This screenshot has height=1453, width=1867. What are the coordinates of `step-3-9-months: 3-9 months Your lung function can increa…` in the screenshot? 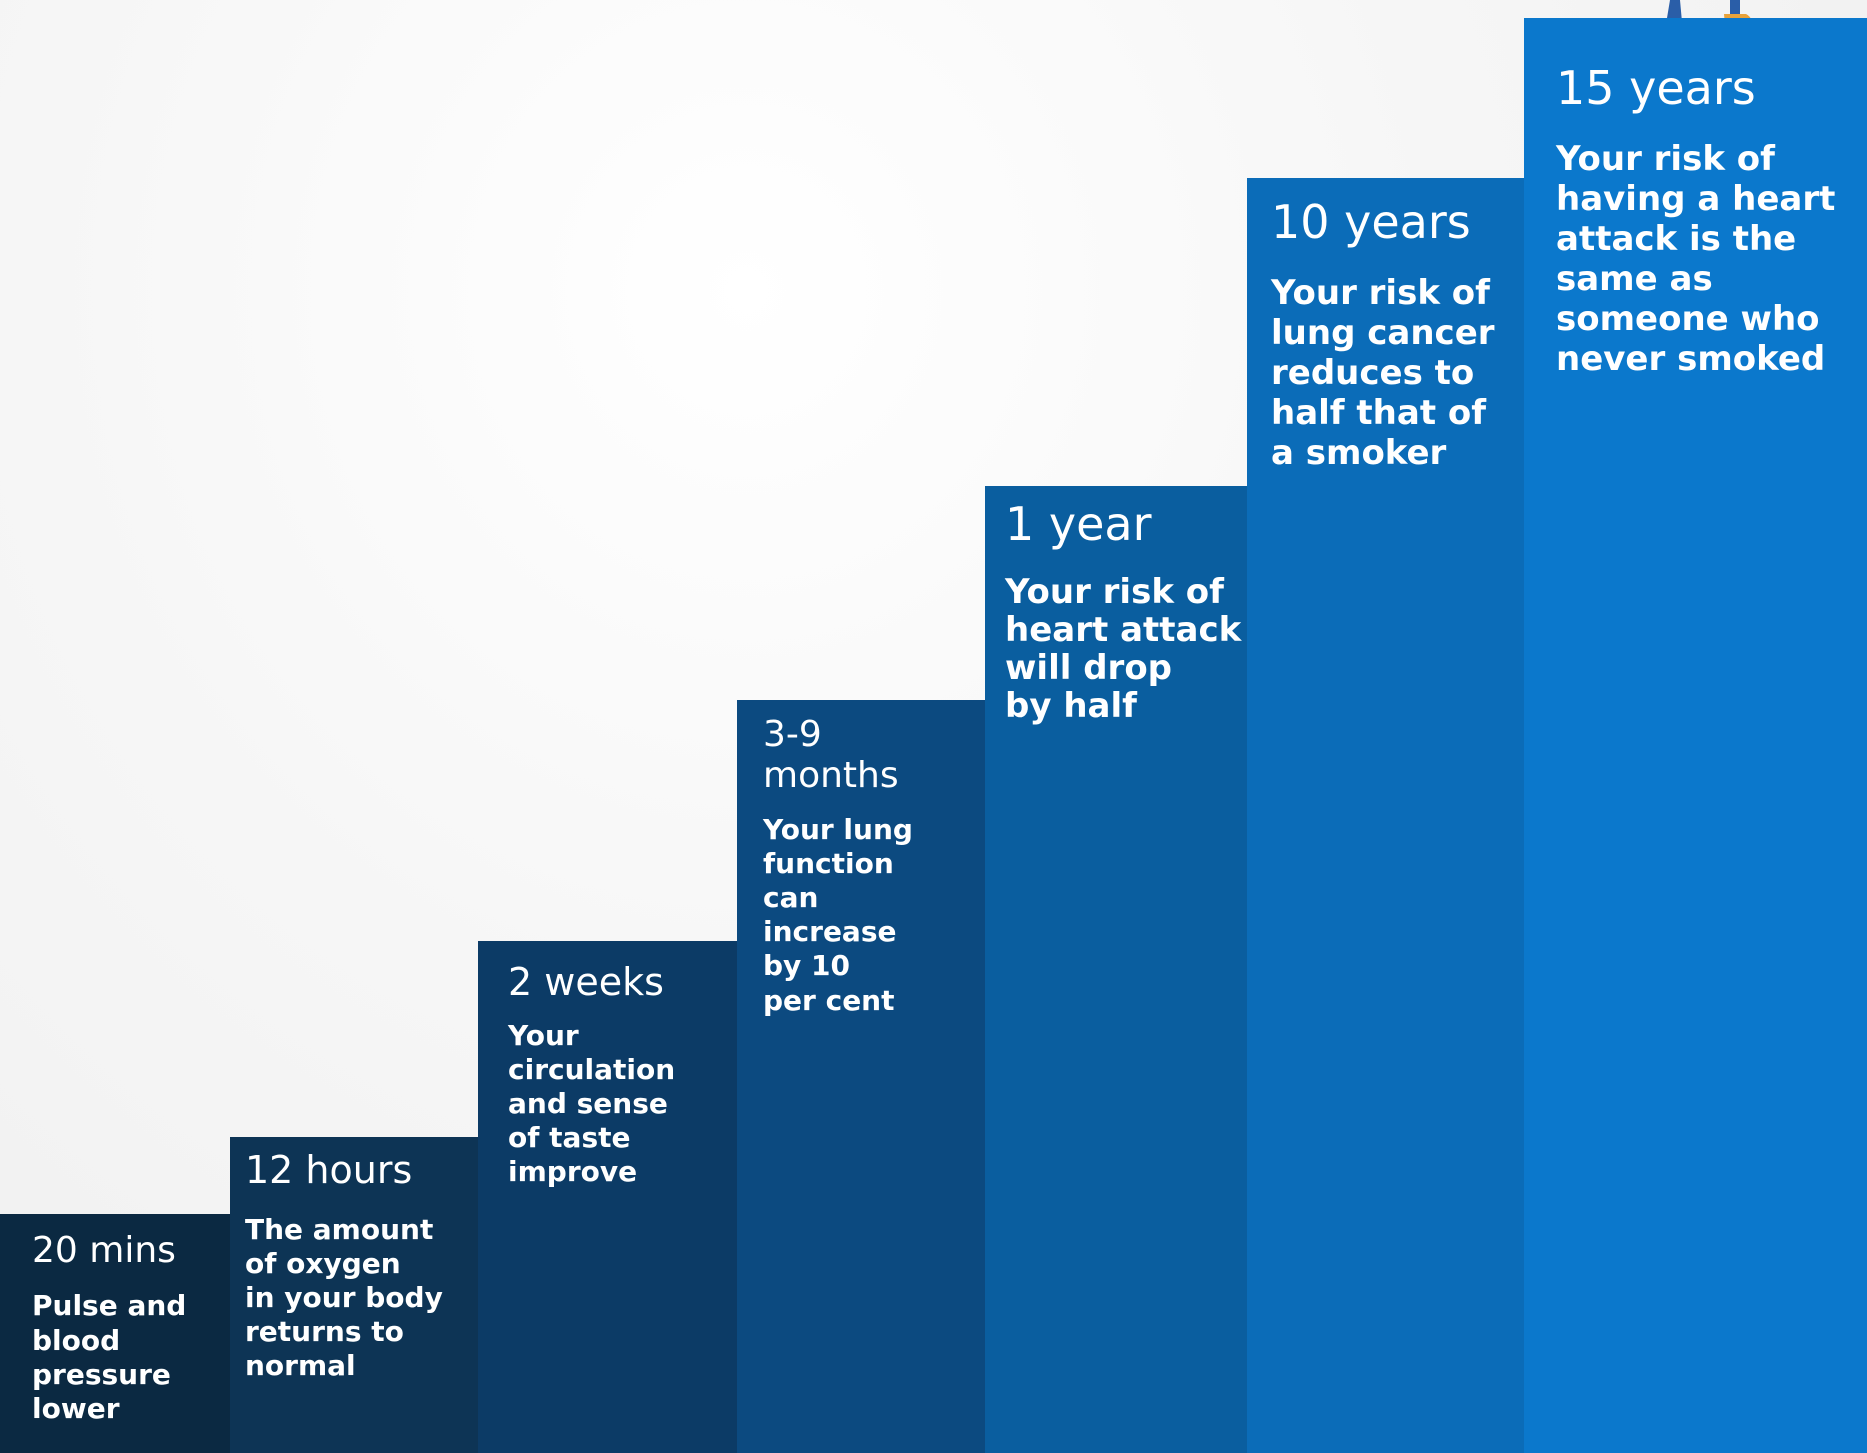 It's located at (861, 1076).